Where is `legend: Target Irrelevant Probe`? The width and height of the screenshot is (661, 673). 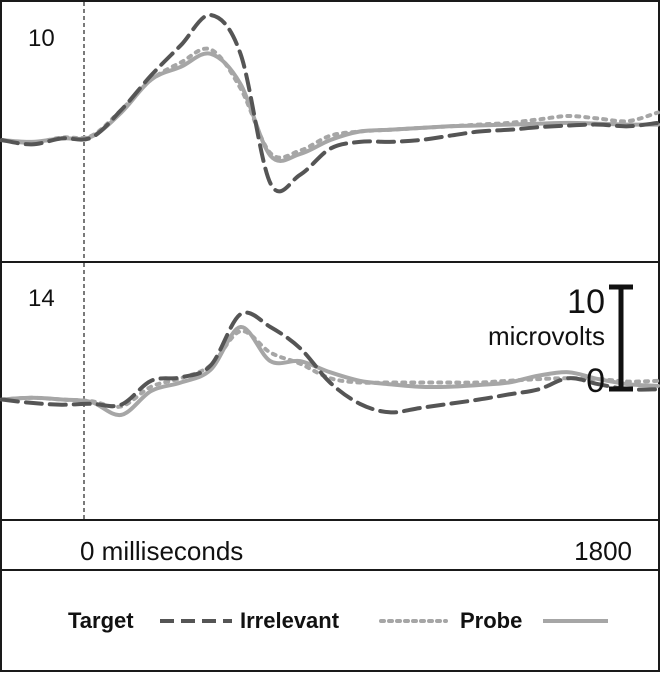 legend: Target Irrelevant Probe is located at coordinates (338, 620).